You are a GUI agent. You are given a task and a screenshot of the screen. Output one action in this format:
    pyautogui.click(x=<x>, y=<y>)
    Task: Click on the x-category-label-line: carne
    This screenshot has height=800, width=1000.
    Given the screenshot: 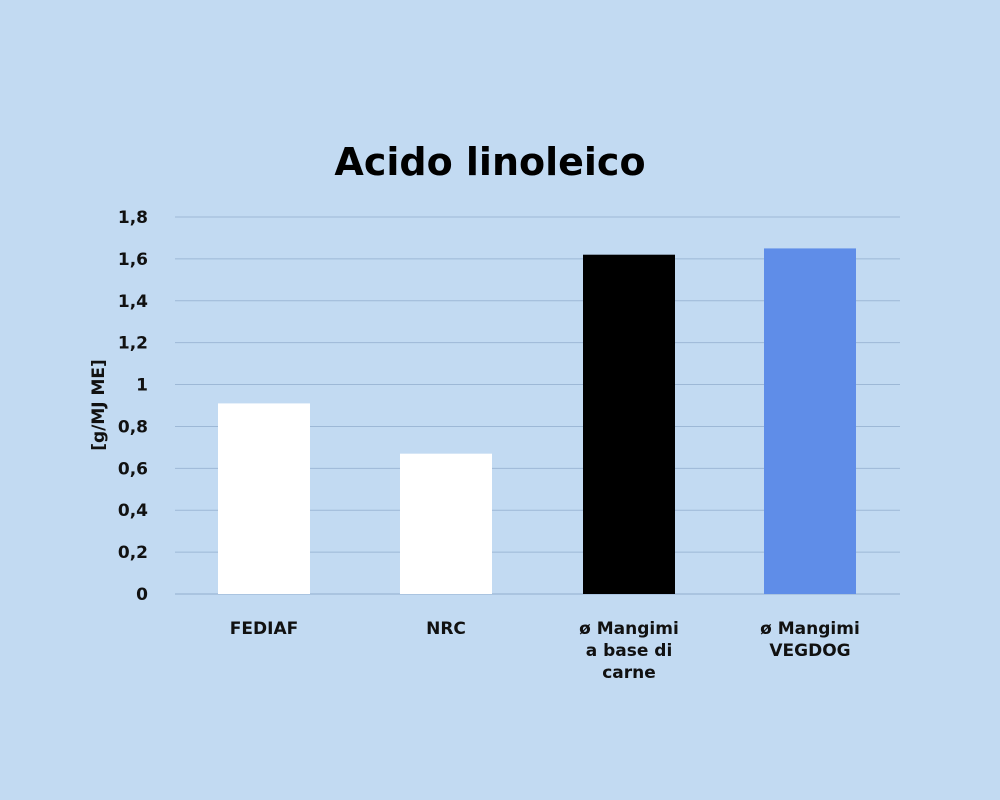 What is the action you would take?
    pyautogui.click(x=629, y=673)
    